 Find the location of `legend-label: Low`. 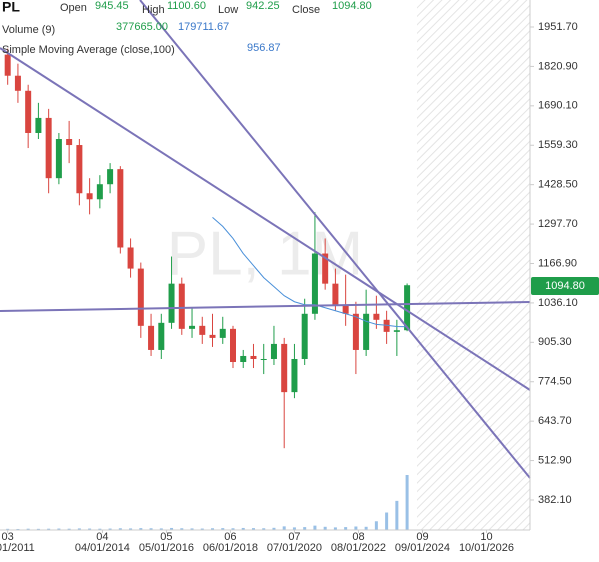

legend-label: Low is located at coordinates (228, 10).